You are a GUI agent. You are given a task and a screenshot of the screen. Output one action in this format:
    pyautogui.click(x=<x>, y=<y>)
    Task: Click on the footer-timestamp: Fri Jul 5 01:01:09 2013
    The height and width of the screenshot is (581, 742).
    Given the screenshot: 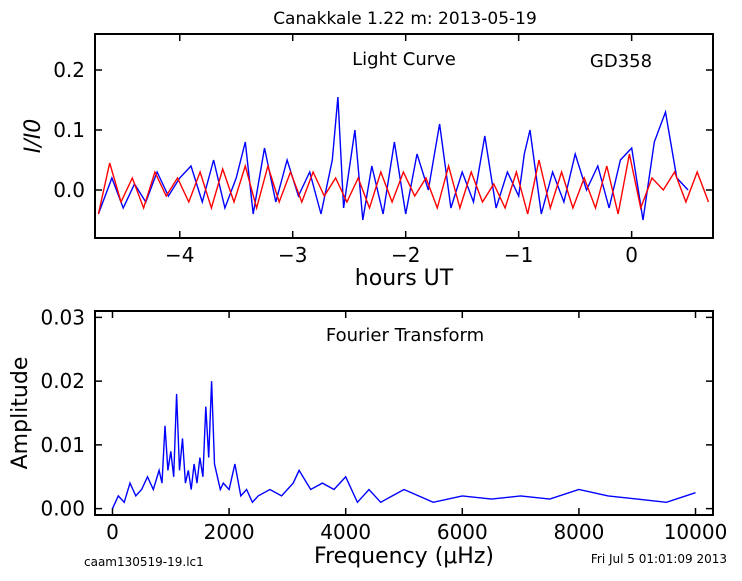 What is the action you would take?
    pyautogui.click(x=659, y=559)
    